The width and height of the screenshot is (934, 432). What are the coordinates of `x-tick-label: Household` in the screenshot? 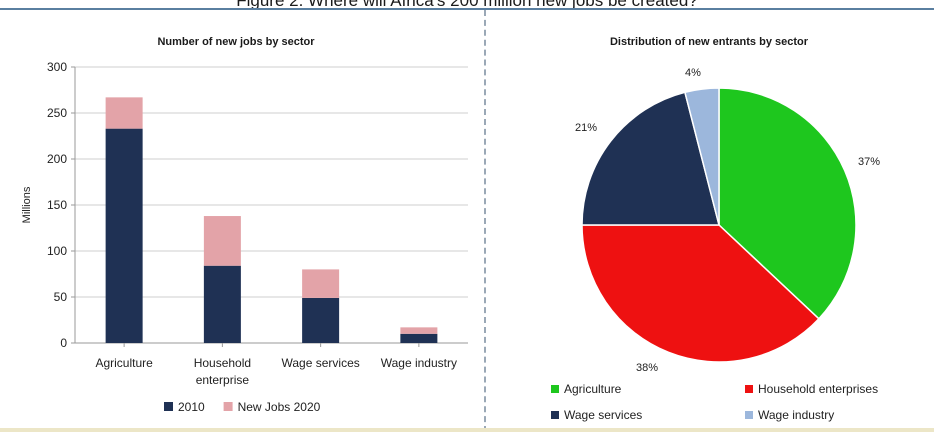 It's located at (222, 363).